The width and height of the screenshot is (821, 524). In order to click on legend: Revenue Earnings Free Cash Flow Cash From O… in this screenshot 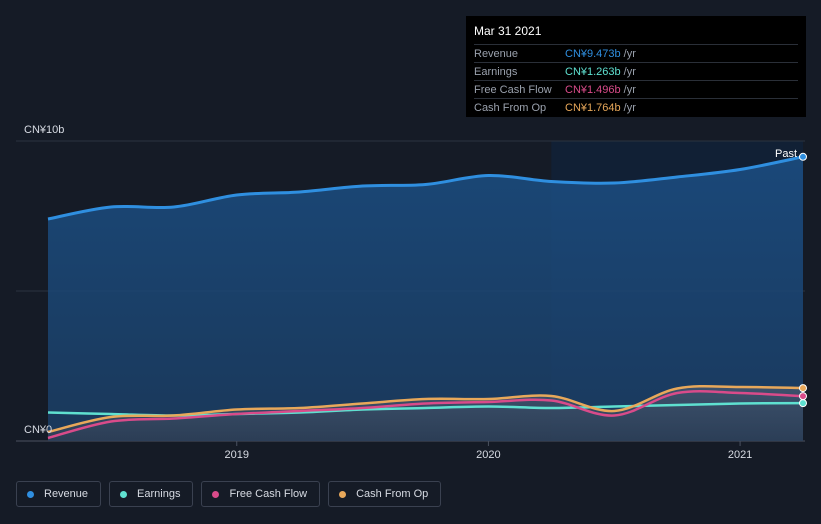, I will do `click(229, 494)`.